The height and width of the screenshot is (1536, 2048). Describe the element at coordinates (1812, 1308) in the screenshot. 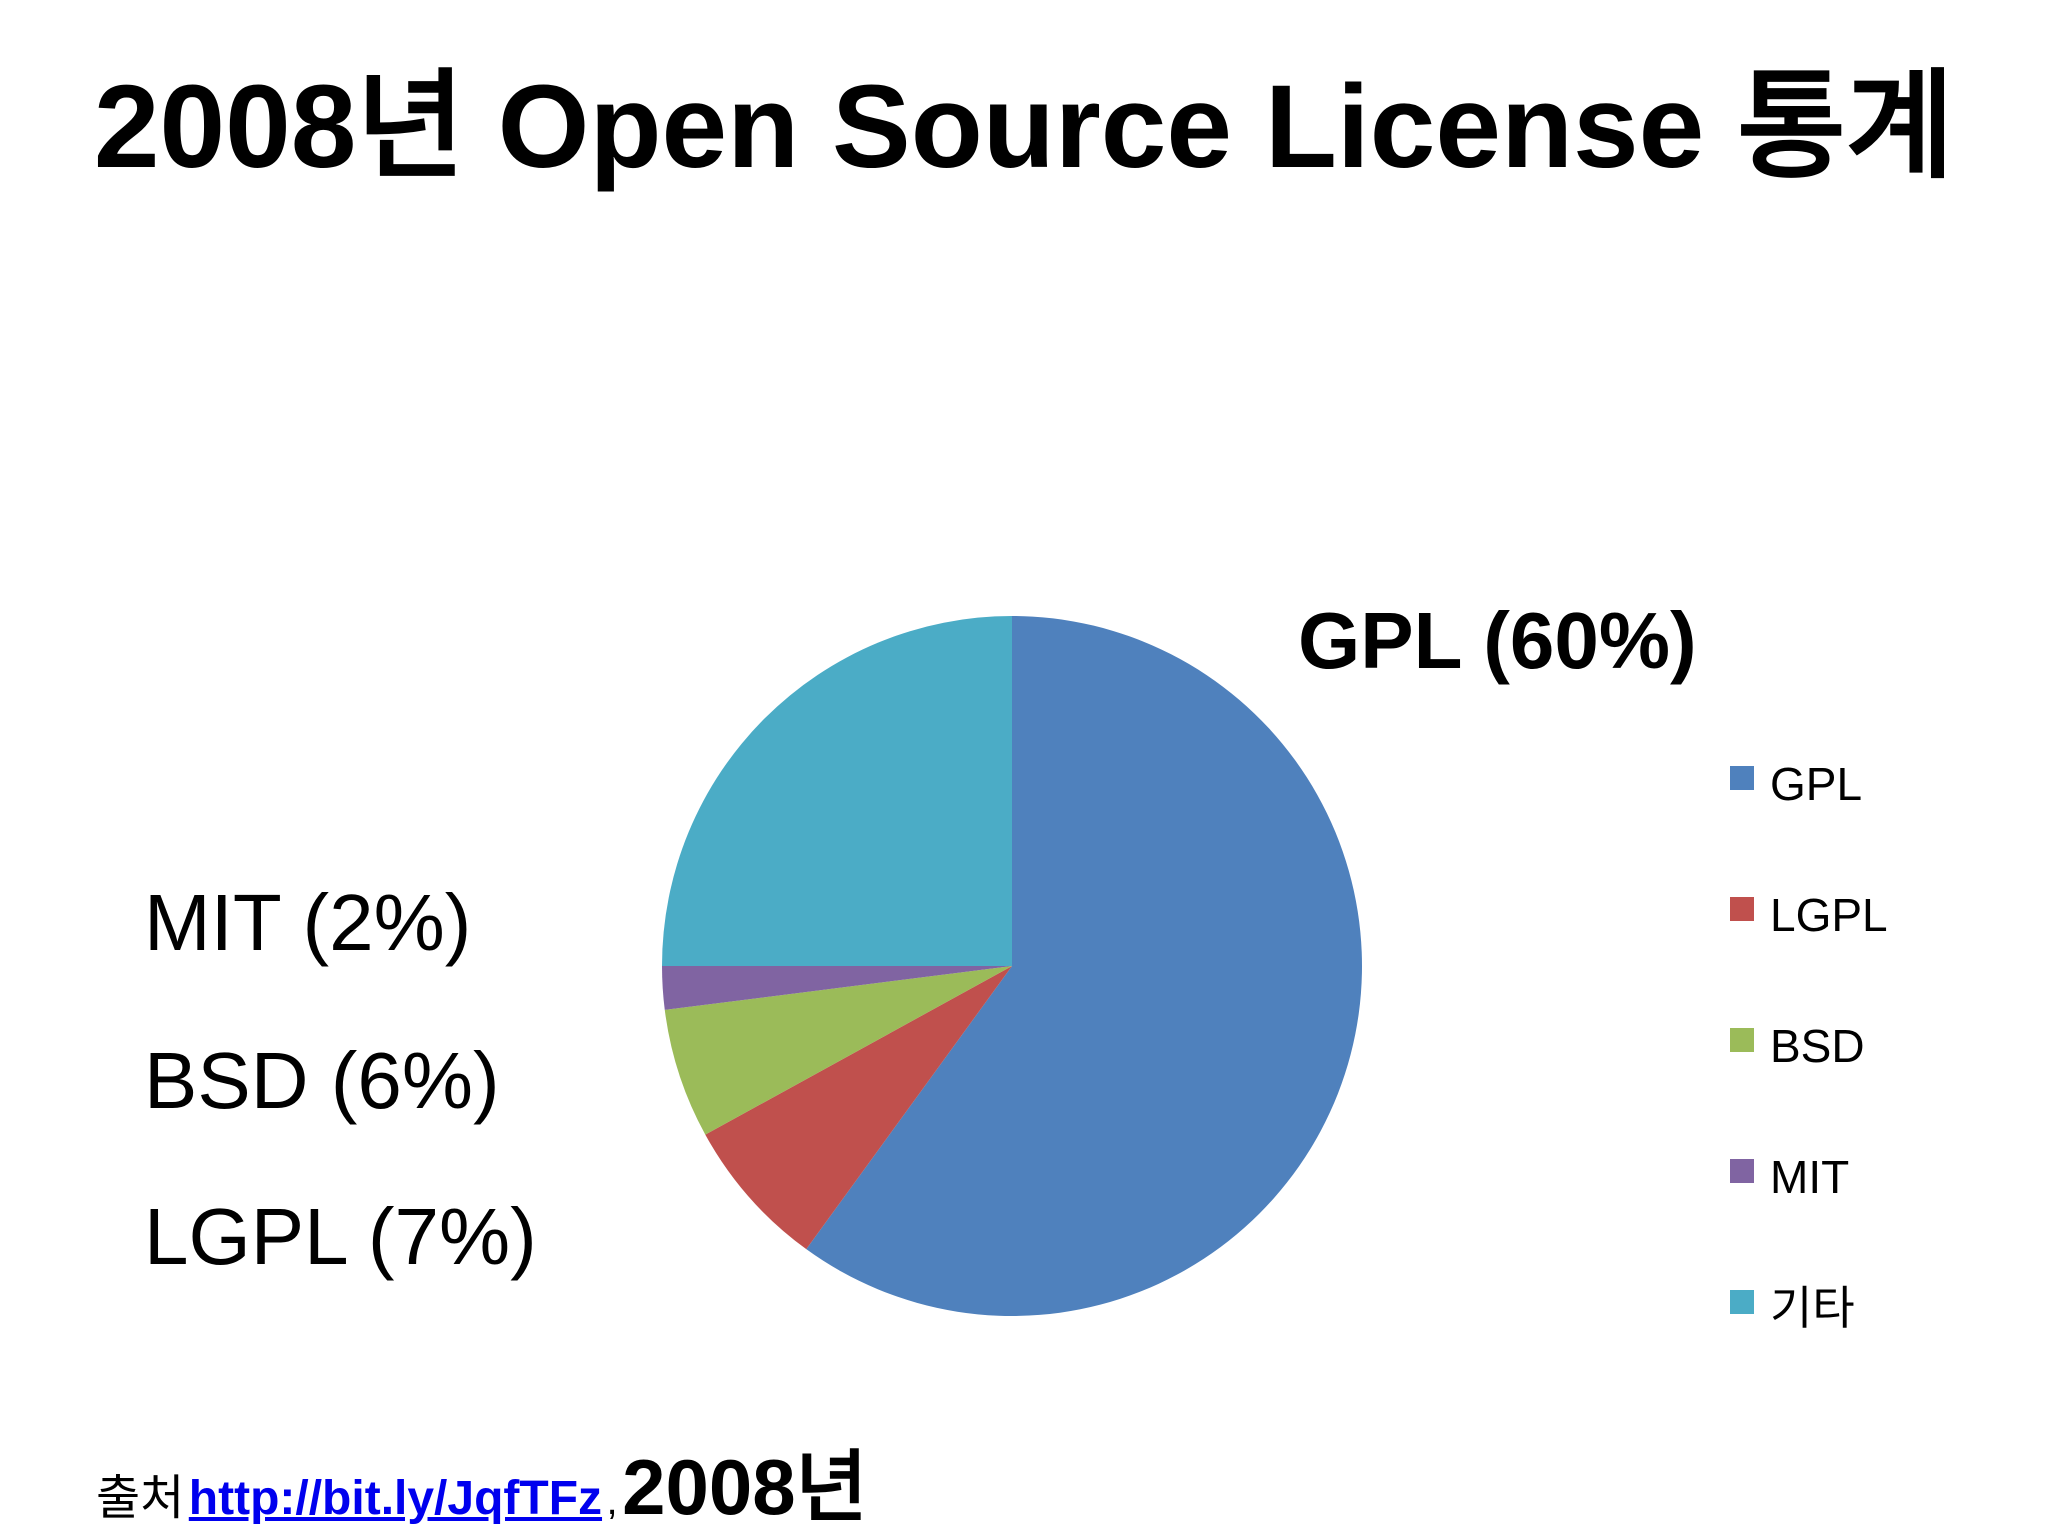

I see `legend-label: 기타` at that location.